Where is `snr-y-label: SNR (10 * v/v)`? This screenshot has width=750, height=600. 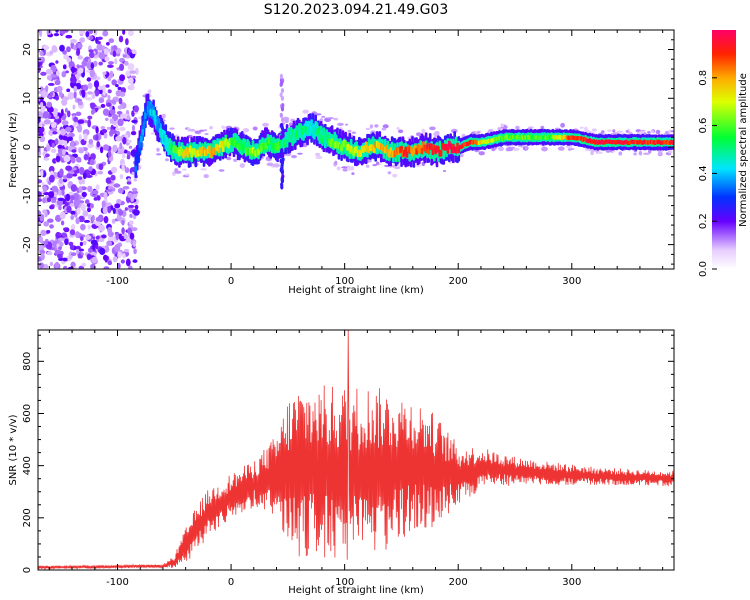
snr-y-label: SNR (10 * v/v) is located at coordinates (13, 449).